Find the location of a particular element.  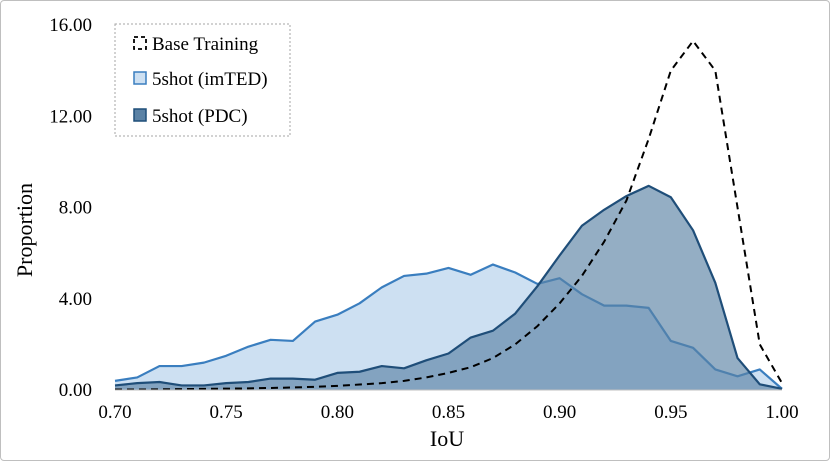

legend-item-pdc: 5shot (PDC) is located at coordinates (190, 116).